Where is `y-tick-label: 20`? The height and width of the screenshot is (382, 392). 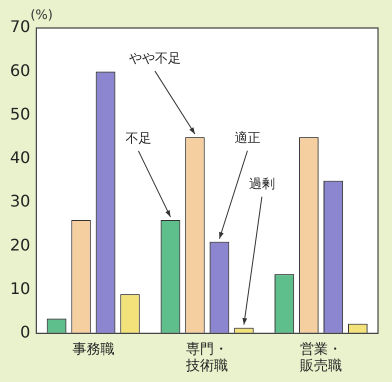
y-tick-label: 20 is located at coordinates (20, 244).